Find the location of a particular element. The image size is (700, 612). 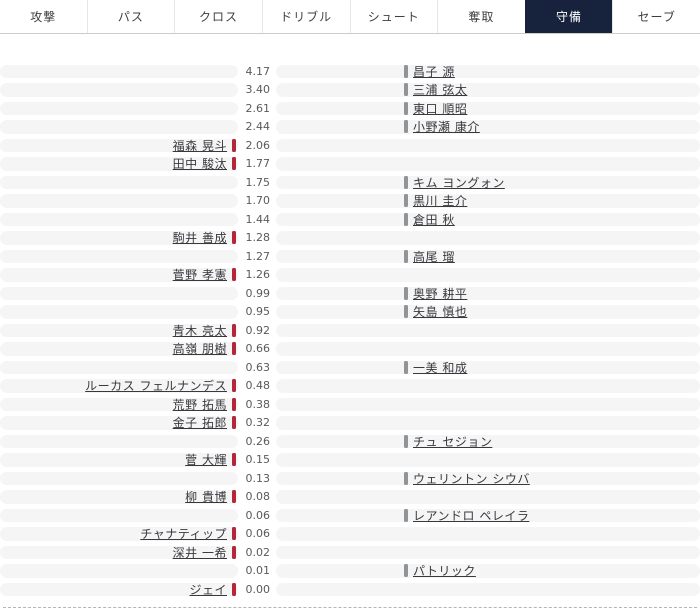

player-link: 東口 順昭 is located at coordinates (440, 108).